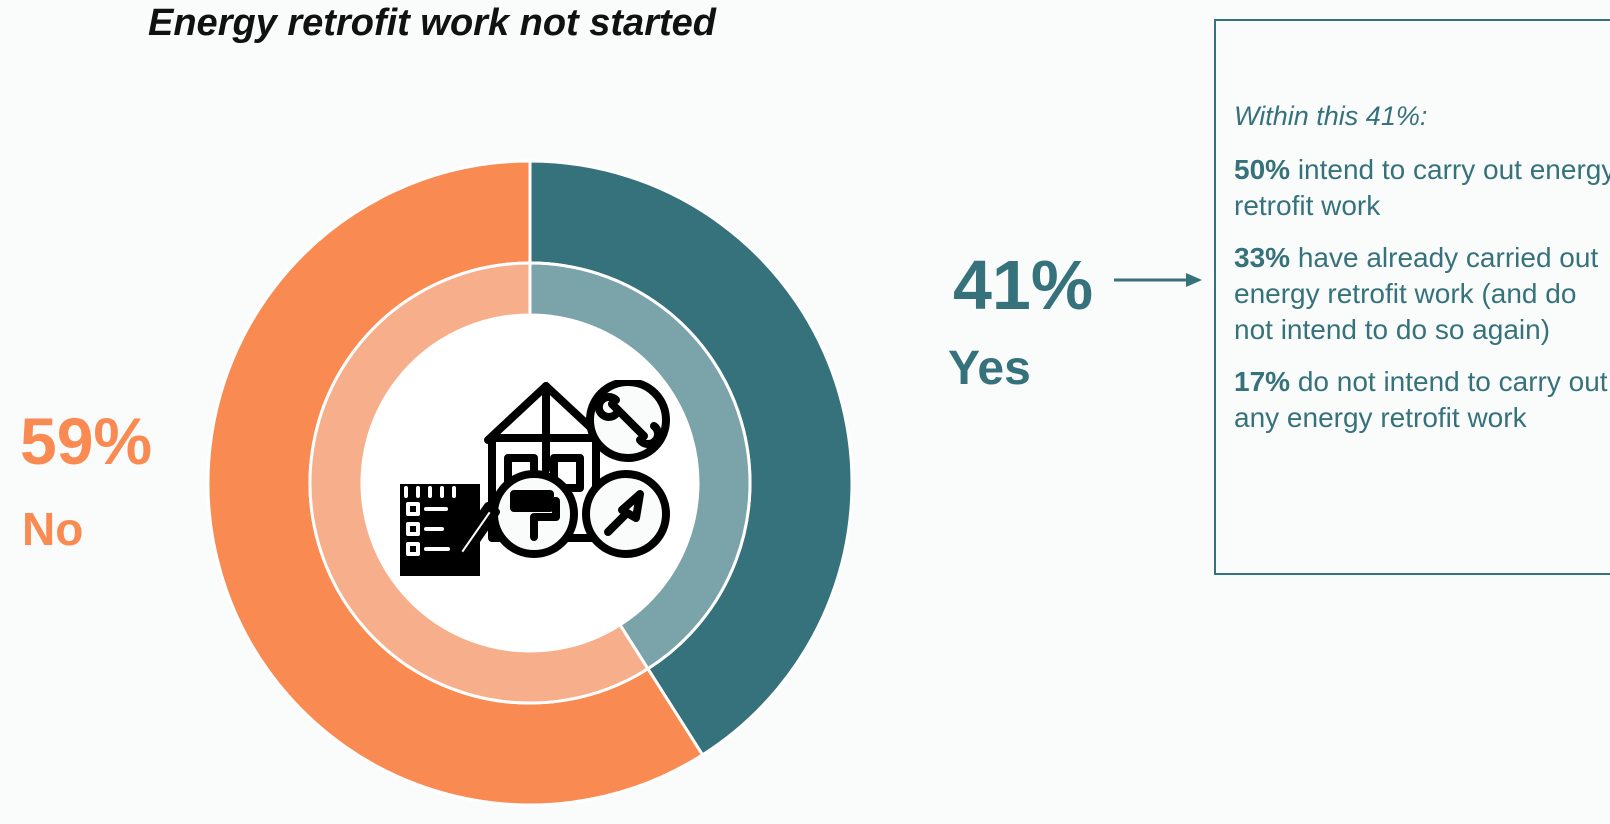 This screenshot has width=1610, height=824. Describe the element at coordinates (535, 478) in the screenshot. I see `house-renovation-tools-icon` at that location.